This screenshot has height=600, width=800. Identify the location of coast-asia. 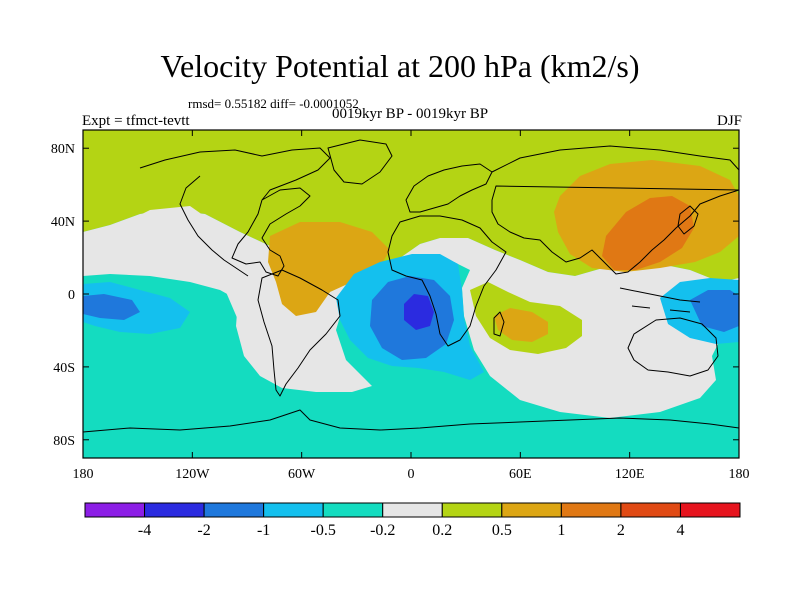
(615, 210).